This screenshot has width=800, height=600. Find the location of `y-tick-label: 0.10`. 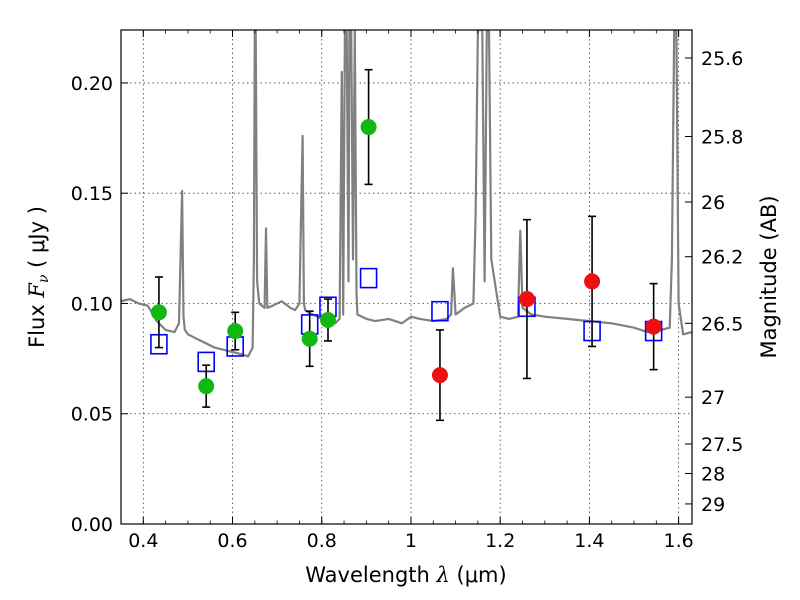

y-tick-label: 0.10 is located at coordinates (92, 304).